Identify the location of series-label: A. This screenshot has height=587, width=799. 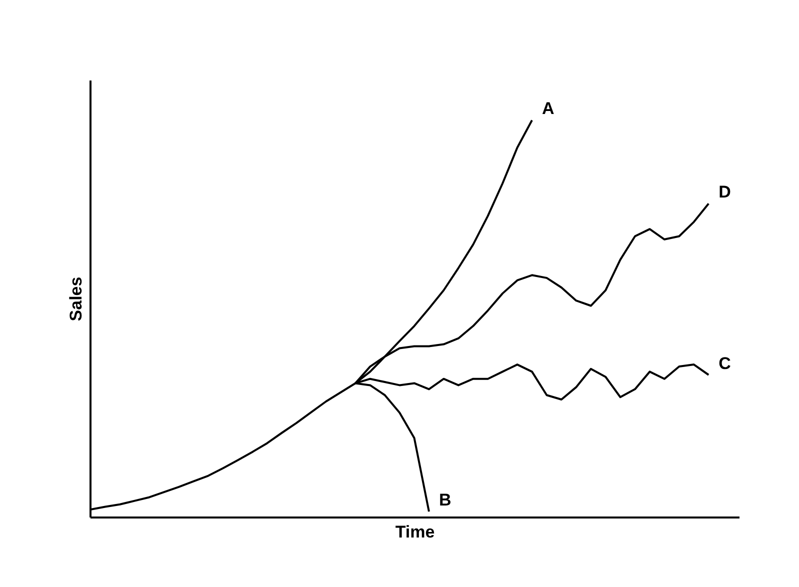
(548, 108).